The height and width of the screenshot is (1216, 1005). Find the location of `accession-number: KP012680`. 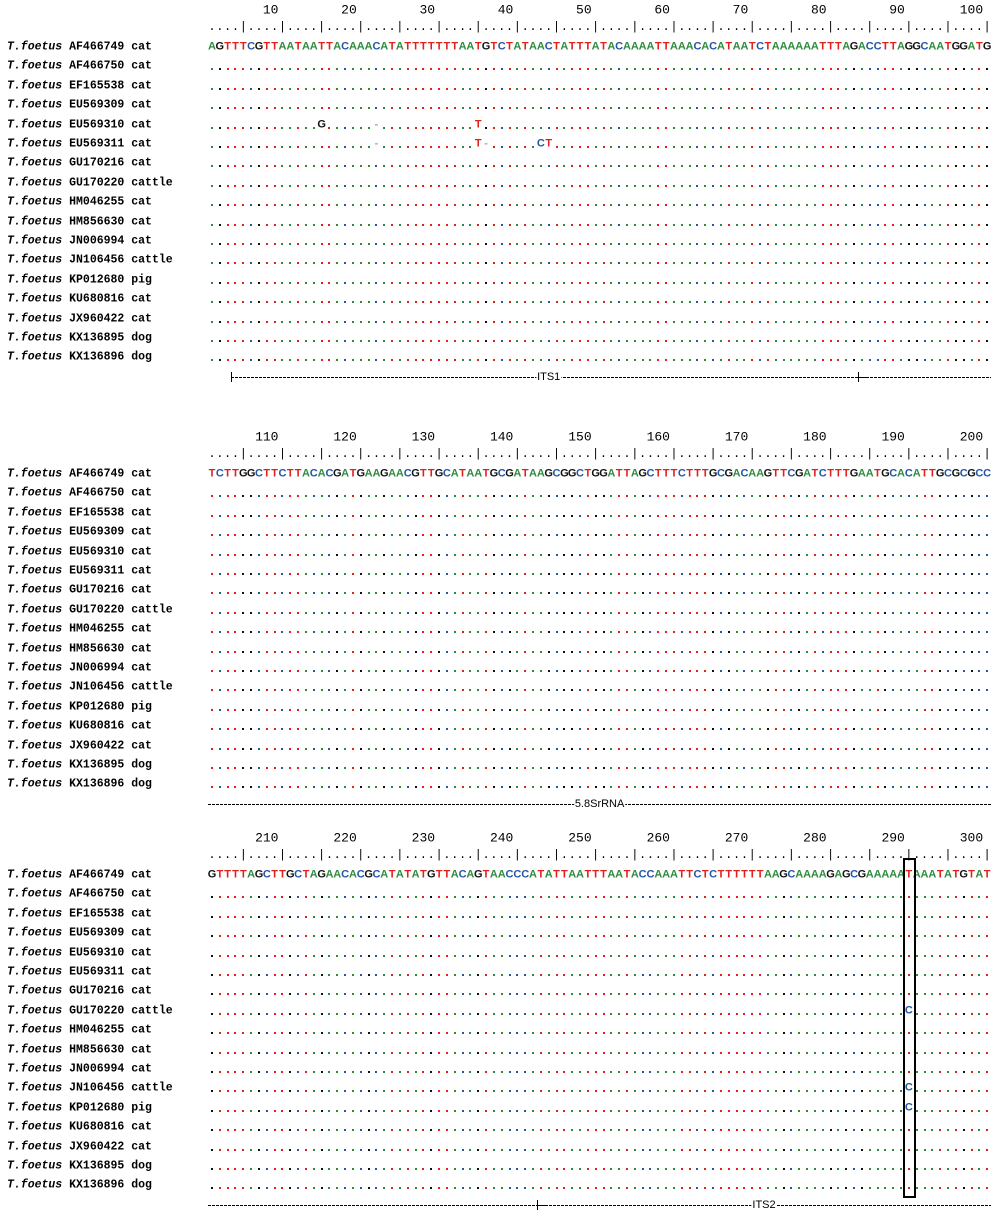

accession-number: KP012680 is located at coordinates (96, 279).